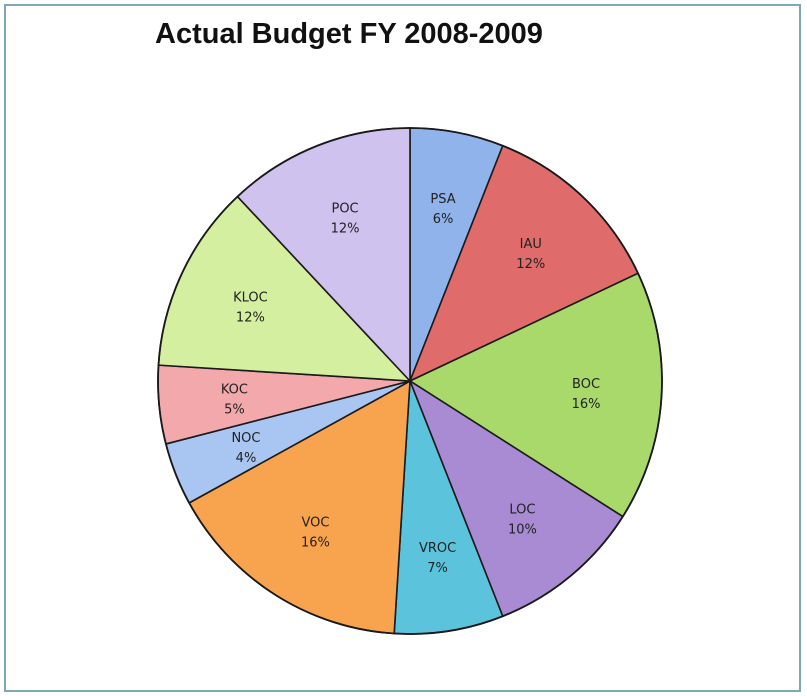 The image size is (807, 696). Describe the element at coordinates (234, 390) in the screenshot. I see `slice-label-koc: KOC` at that location.